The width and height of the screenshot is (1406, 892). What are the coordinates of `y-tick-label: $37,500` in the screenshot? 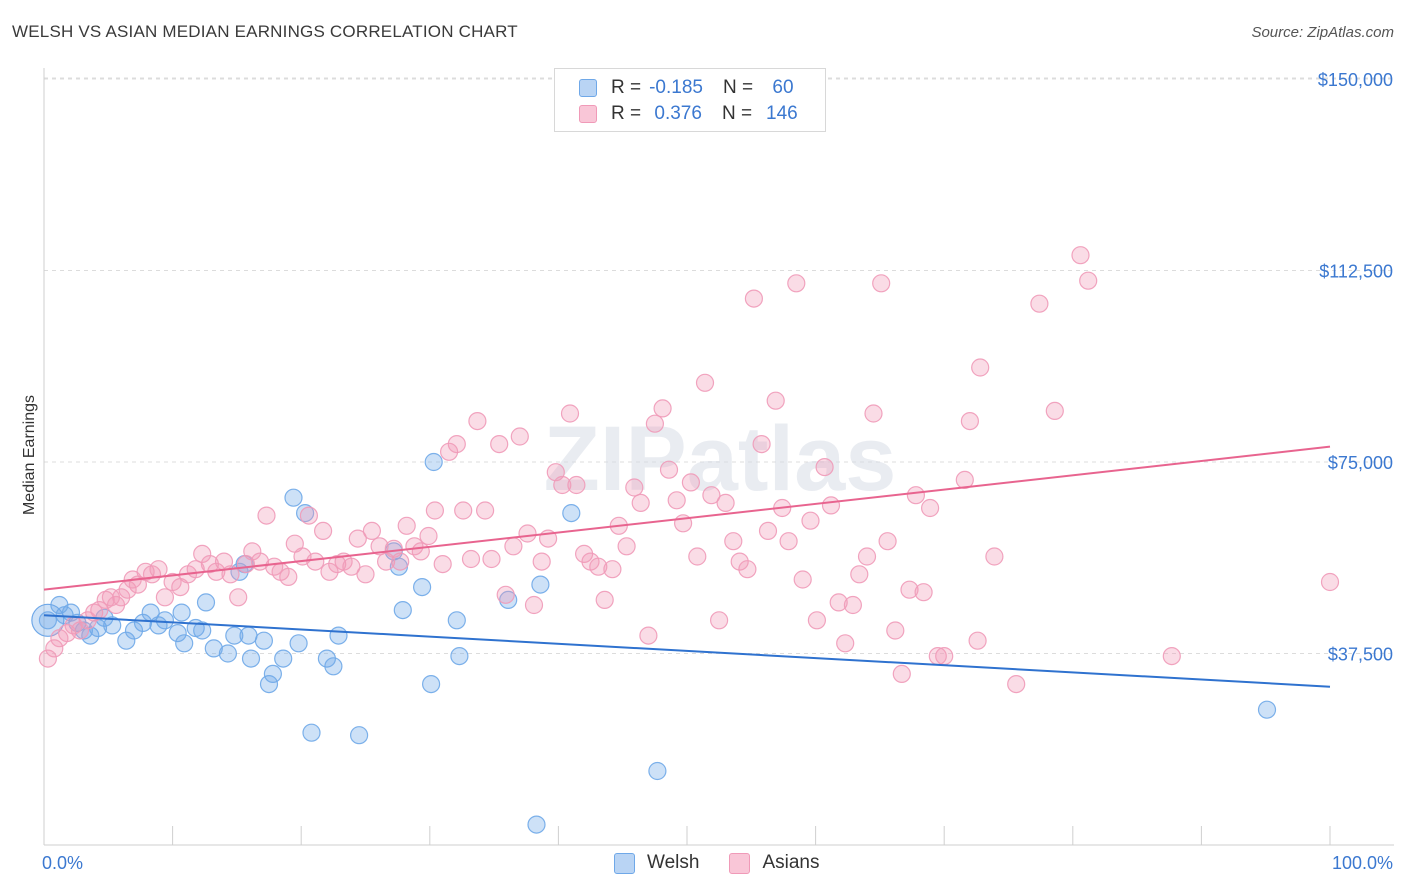 It's located at (1360, 655).